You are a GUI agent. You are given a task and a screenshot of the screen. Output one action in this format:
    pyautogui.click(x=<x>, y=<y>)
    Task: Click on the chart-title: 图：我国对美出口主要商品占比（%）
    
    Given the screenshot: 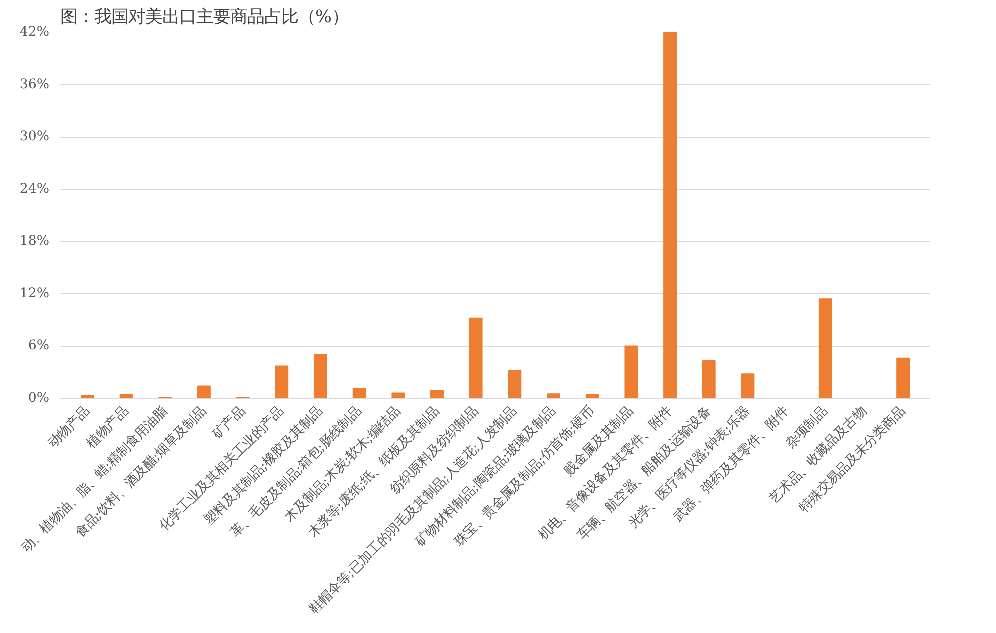 What is the action you would take?
    pyautogui.click(x=204, y=18)
    